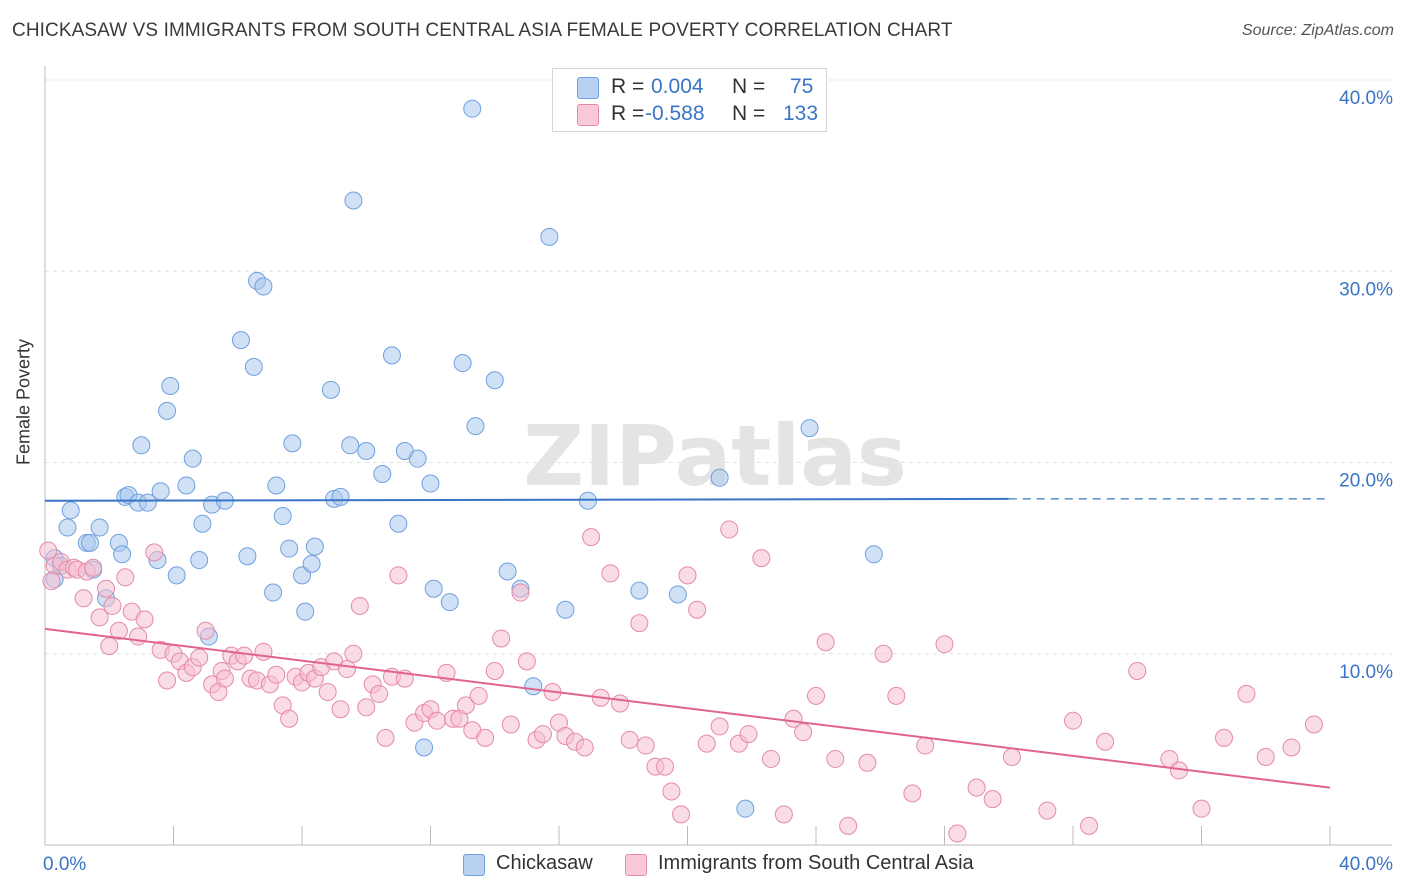  Describe the element at coordinates (677, 86) in the screenshot. I see `legend-r-value: 0.004` at that location.